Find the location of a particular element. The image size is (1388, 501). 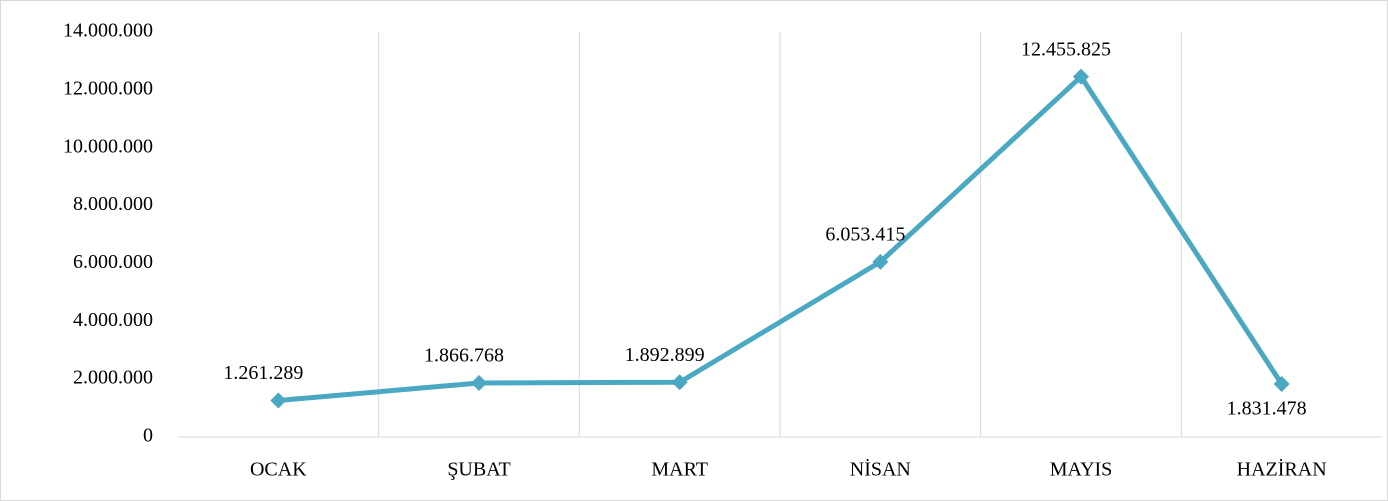

x-tick-label: OCAK is located at coordinates (278, 470).